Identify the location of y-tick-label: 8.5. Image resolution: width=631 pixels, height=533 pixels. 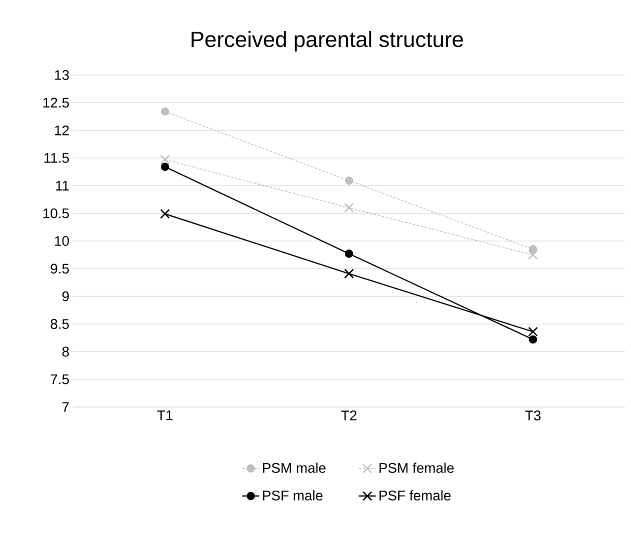
(59, 324).